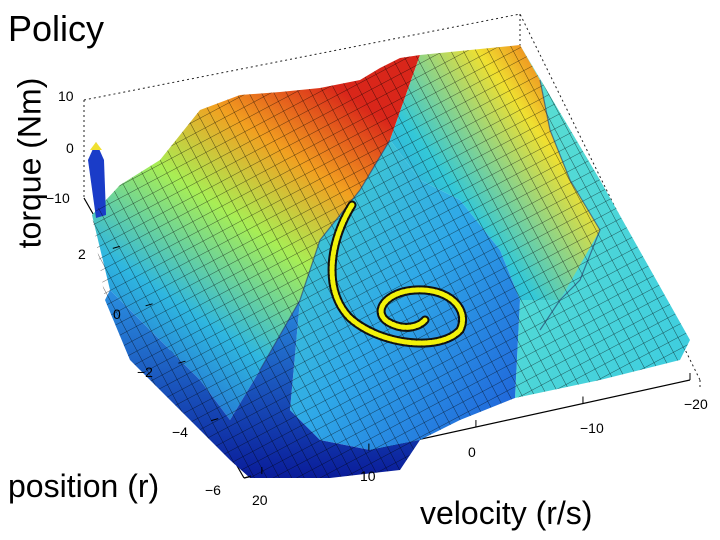  What do you see at coordinates (260, 500) in the screenshot?
I see `x-tick-label: 20` at bounding box center [260, 500].